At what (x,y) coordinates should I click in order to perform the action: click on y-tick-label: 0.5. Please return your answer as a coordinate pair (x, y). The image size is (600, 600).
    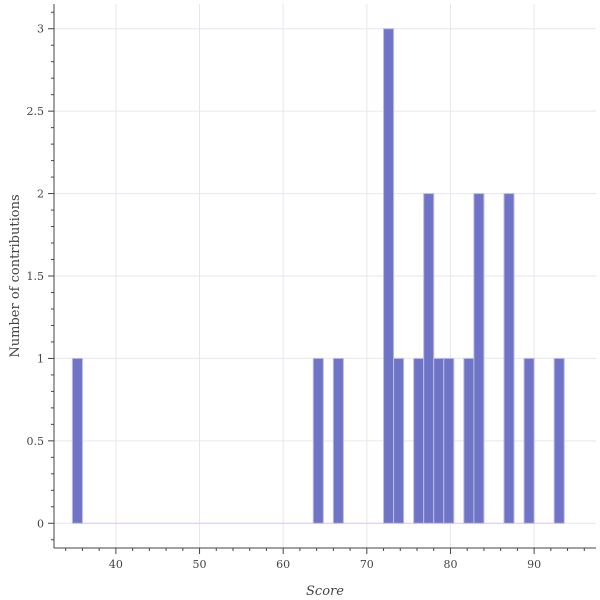
    Looking at the image, I should click on (36, 441).